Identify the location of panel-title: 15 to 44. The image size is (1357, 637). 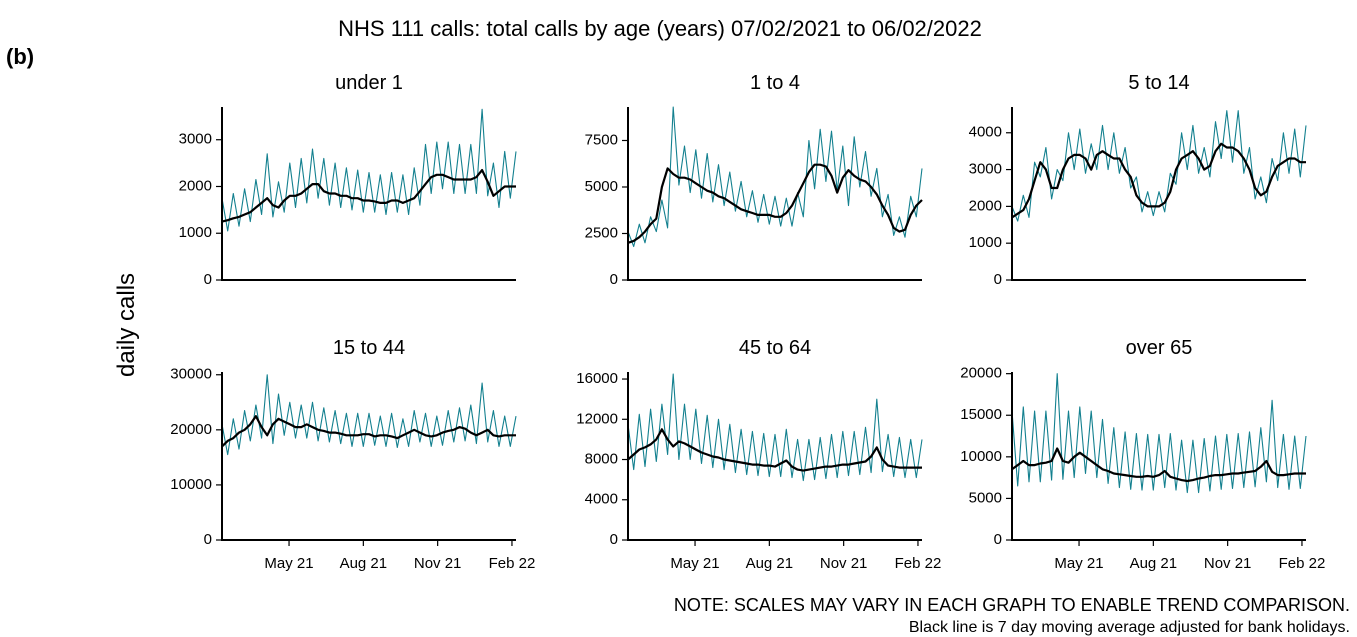
(369, 348).